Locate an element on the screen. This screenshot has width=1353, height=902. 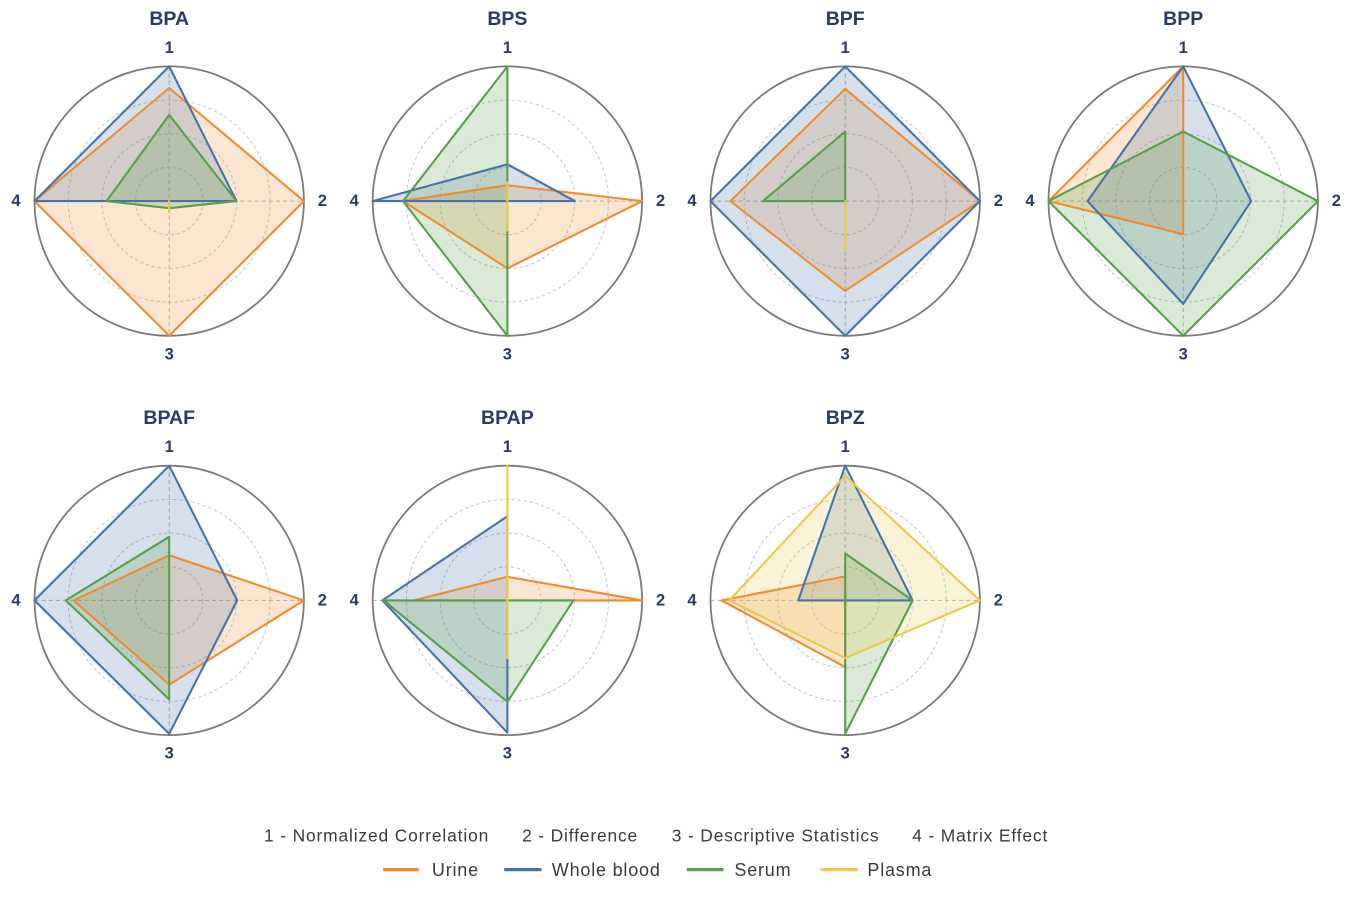
svg-text: Plasma is located at coordinates (899, 870).